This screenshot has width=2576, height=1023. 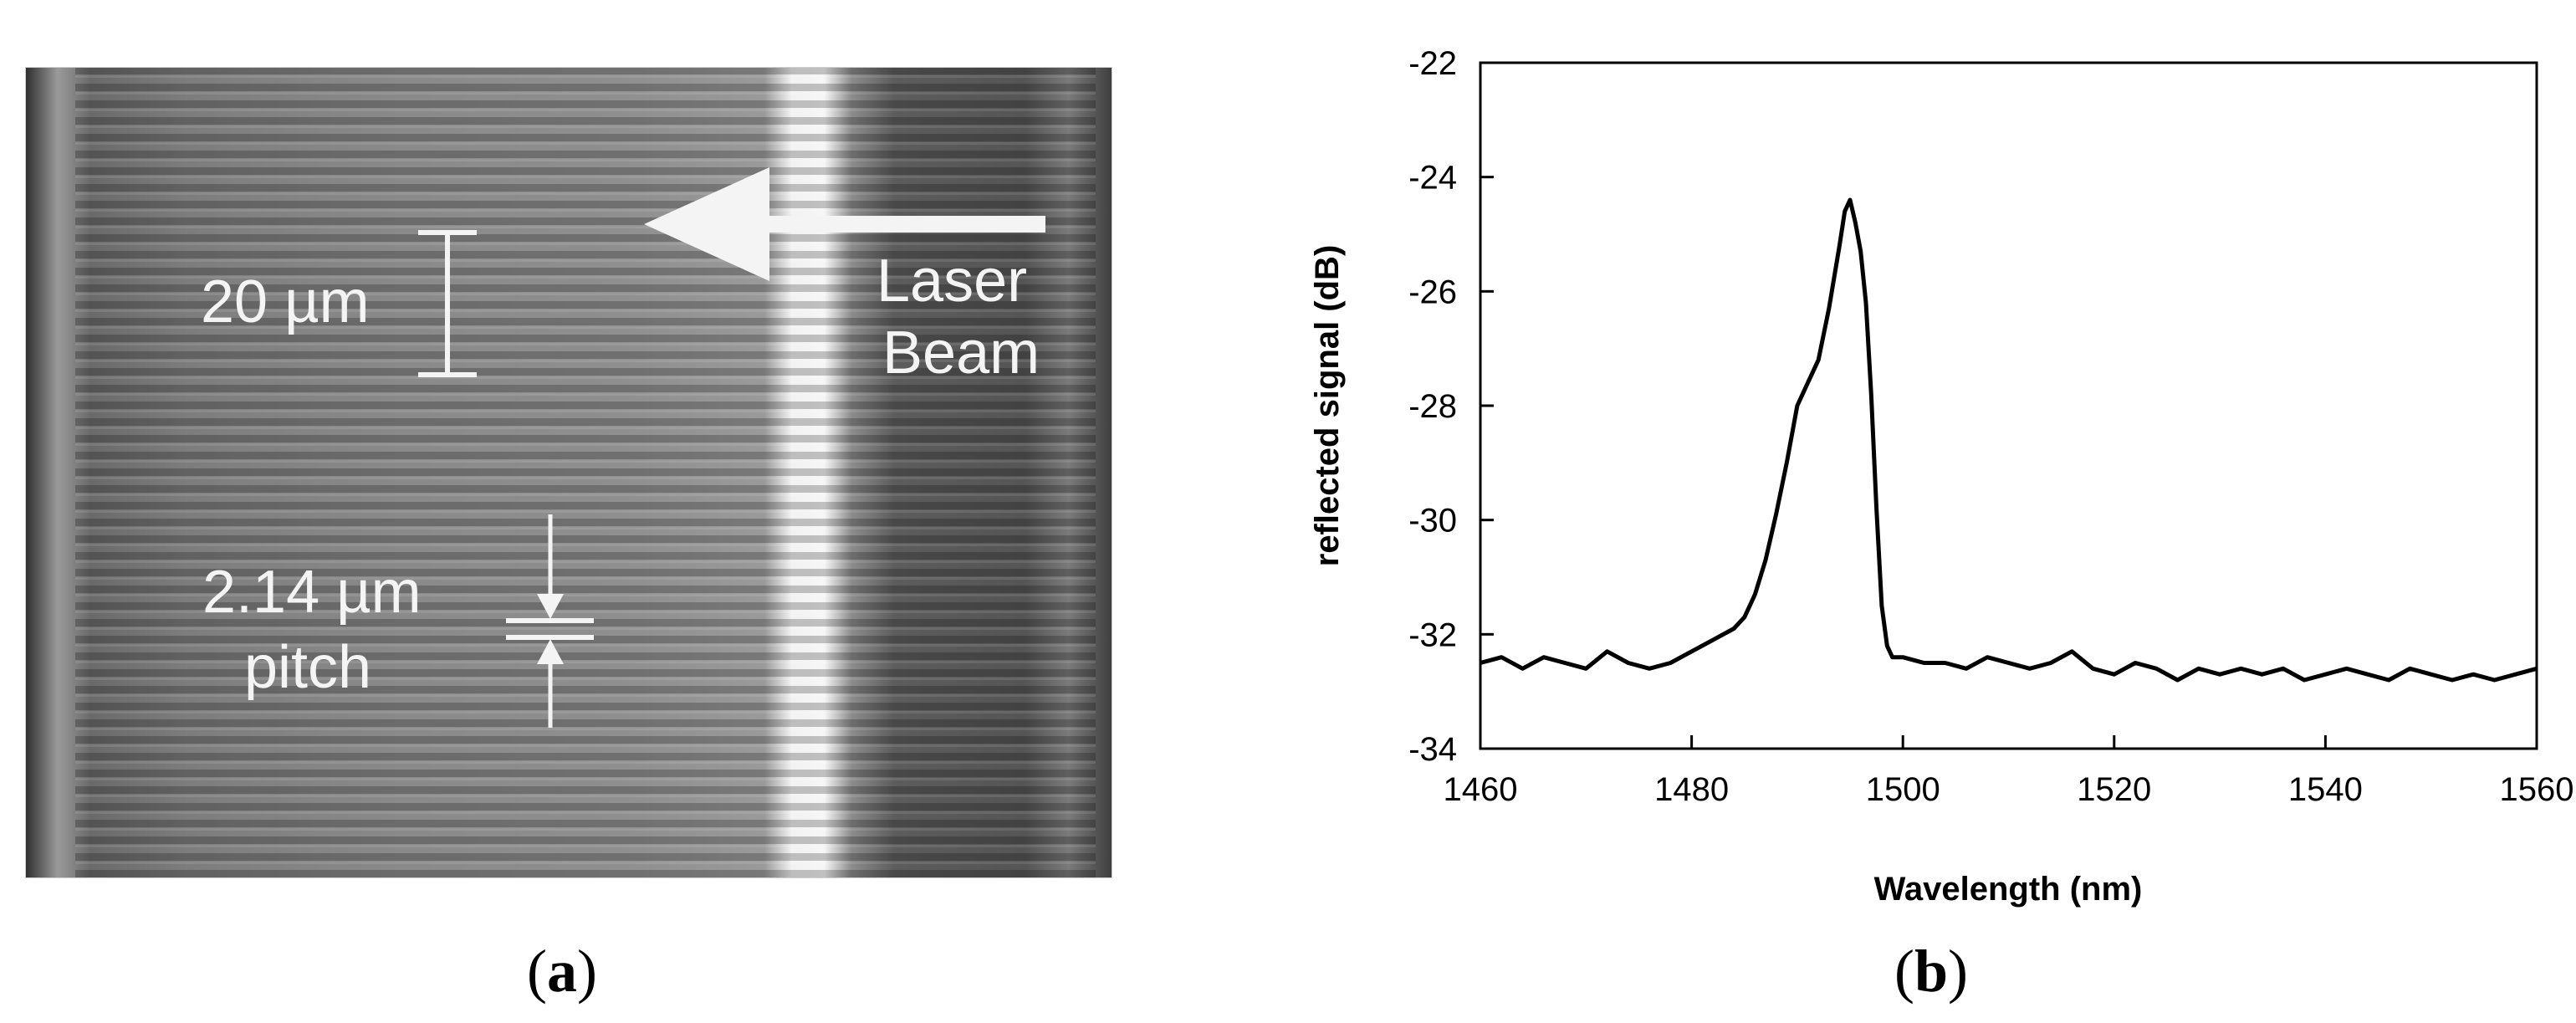 What do you see at coordinates (1432, 750) in the screenshot?
I see `y-tick-label: -34` at bounding box center [1432, 750].